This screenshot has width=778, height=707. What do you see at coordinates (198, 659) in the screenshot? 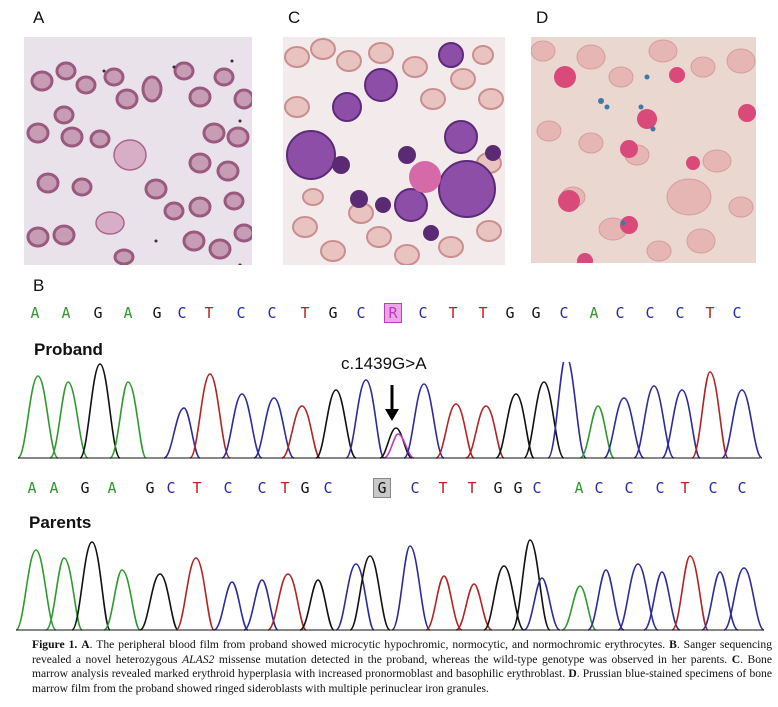
I see `caption-gene-name: ALAS2` at bounding box center [198, 659].